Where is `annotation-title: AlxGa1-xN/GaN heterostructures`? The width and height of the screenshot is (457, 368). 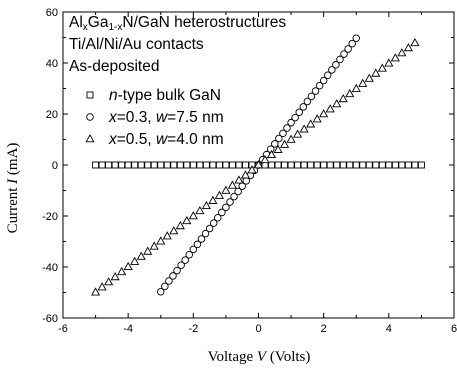 annotation-title: AlxGa1-xN/GaN heterostructures is located at coordinates (177, 23).